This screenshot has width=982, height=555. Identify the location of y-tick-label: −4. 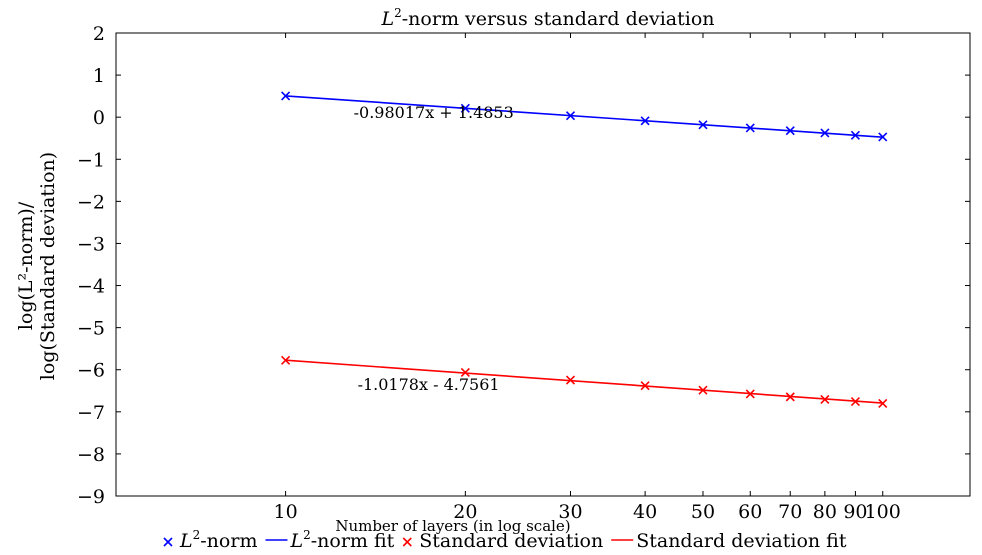
(91, 287).